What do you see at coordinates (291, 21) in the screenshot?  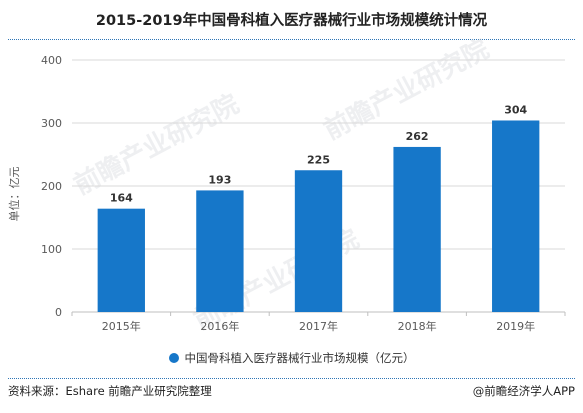 I see `chart-title: 2015-2019年中国骨科植入医疗器械行业市场规模统计情况` at bounding box center [291, 21].